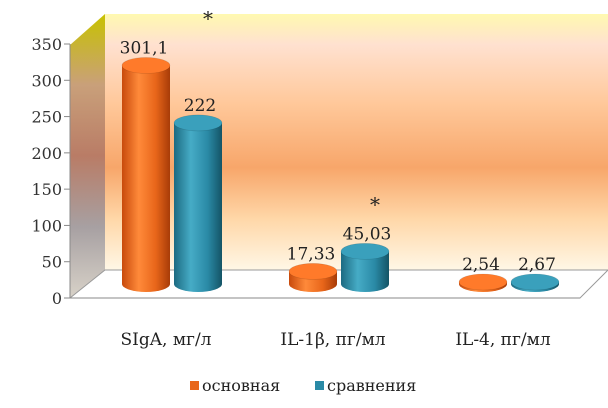  I want to click on y-tick-label: 300, so click(46, 80).